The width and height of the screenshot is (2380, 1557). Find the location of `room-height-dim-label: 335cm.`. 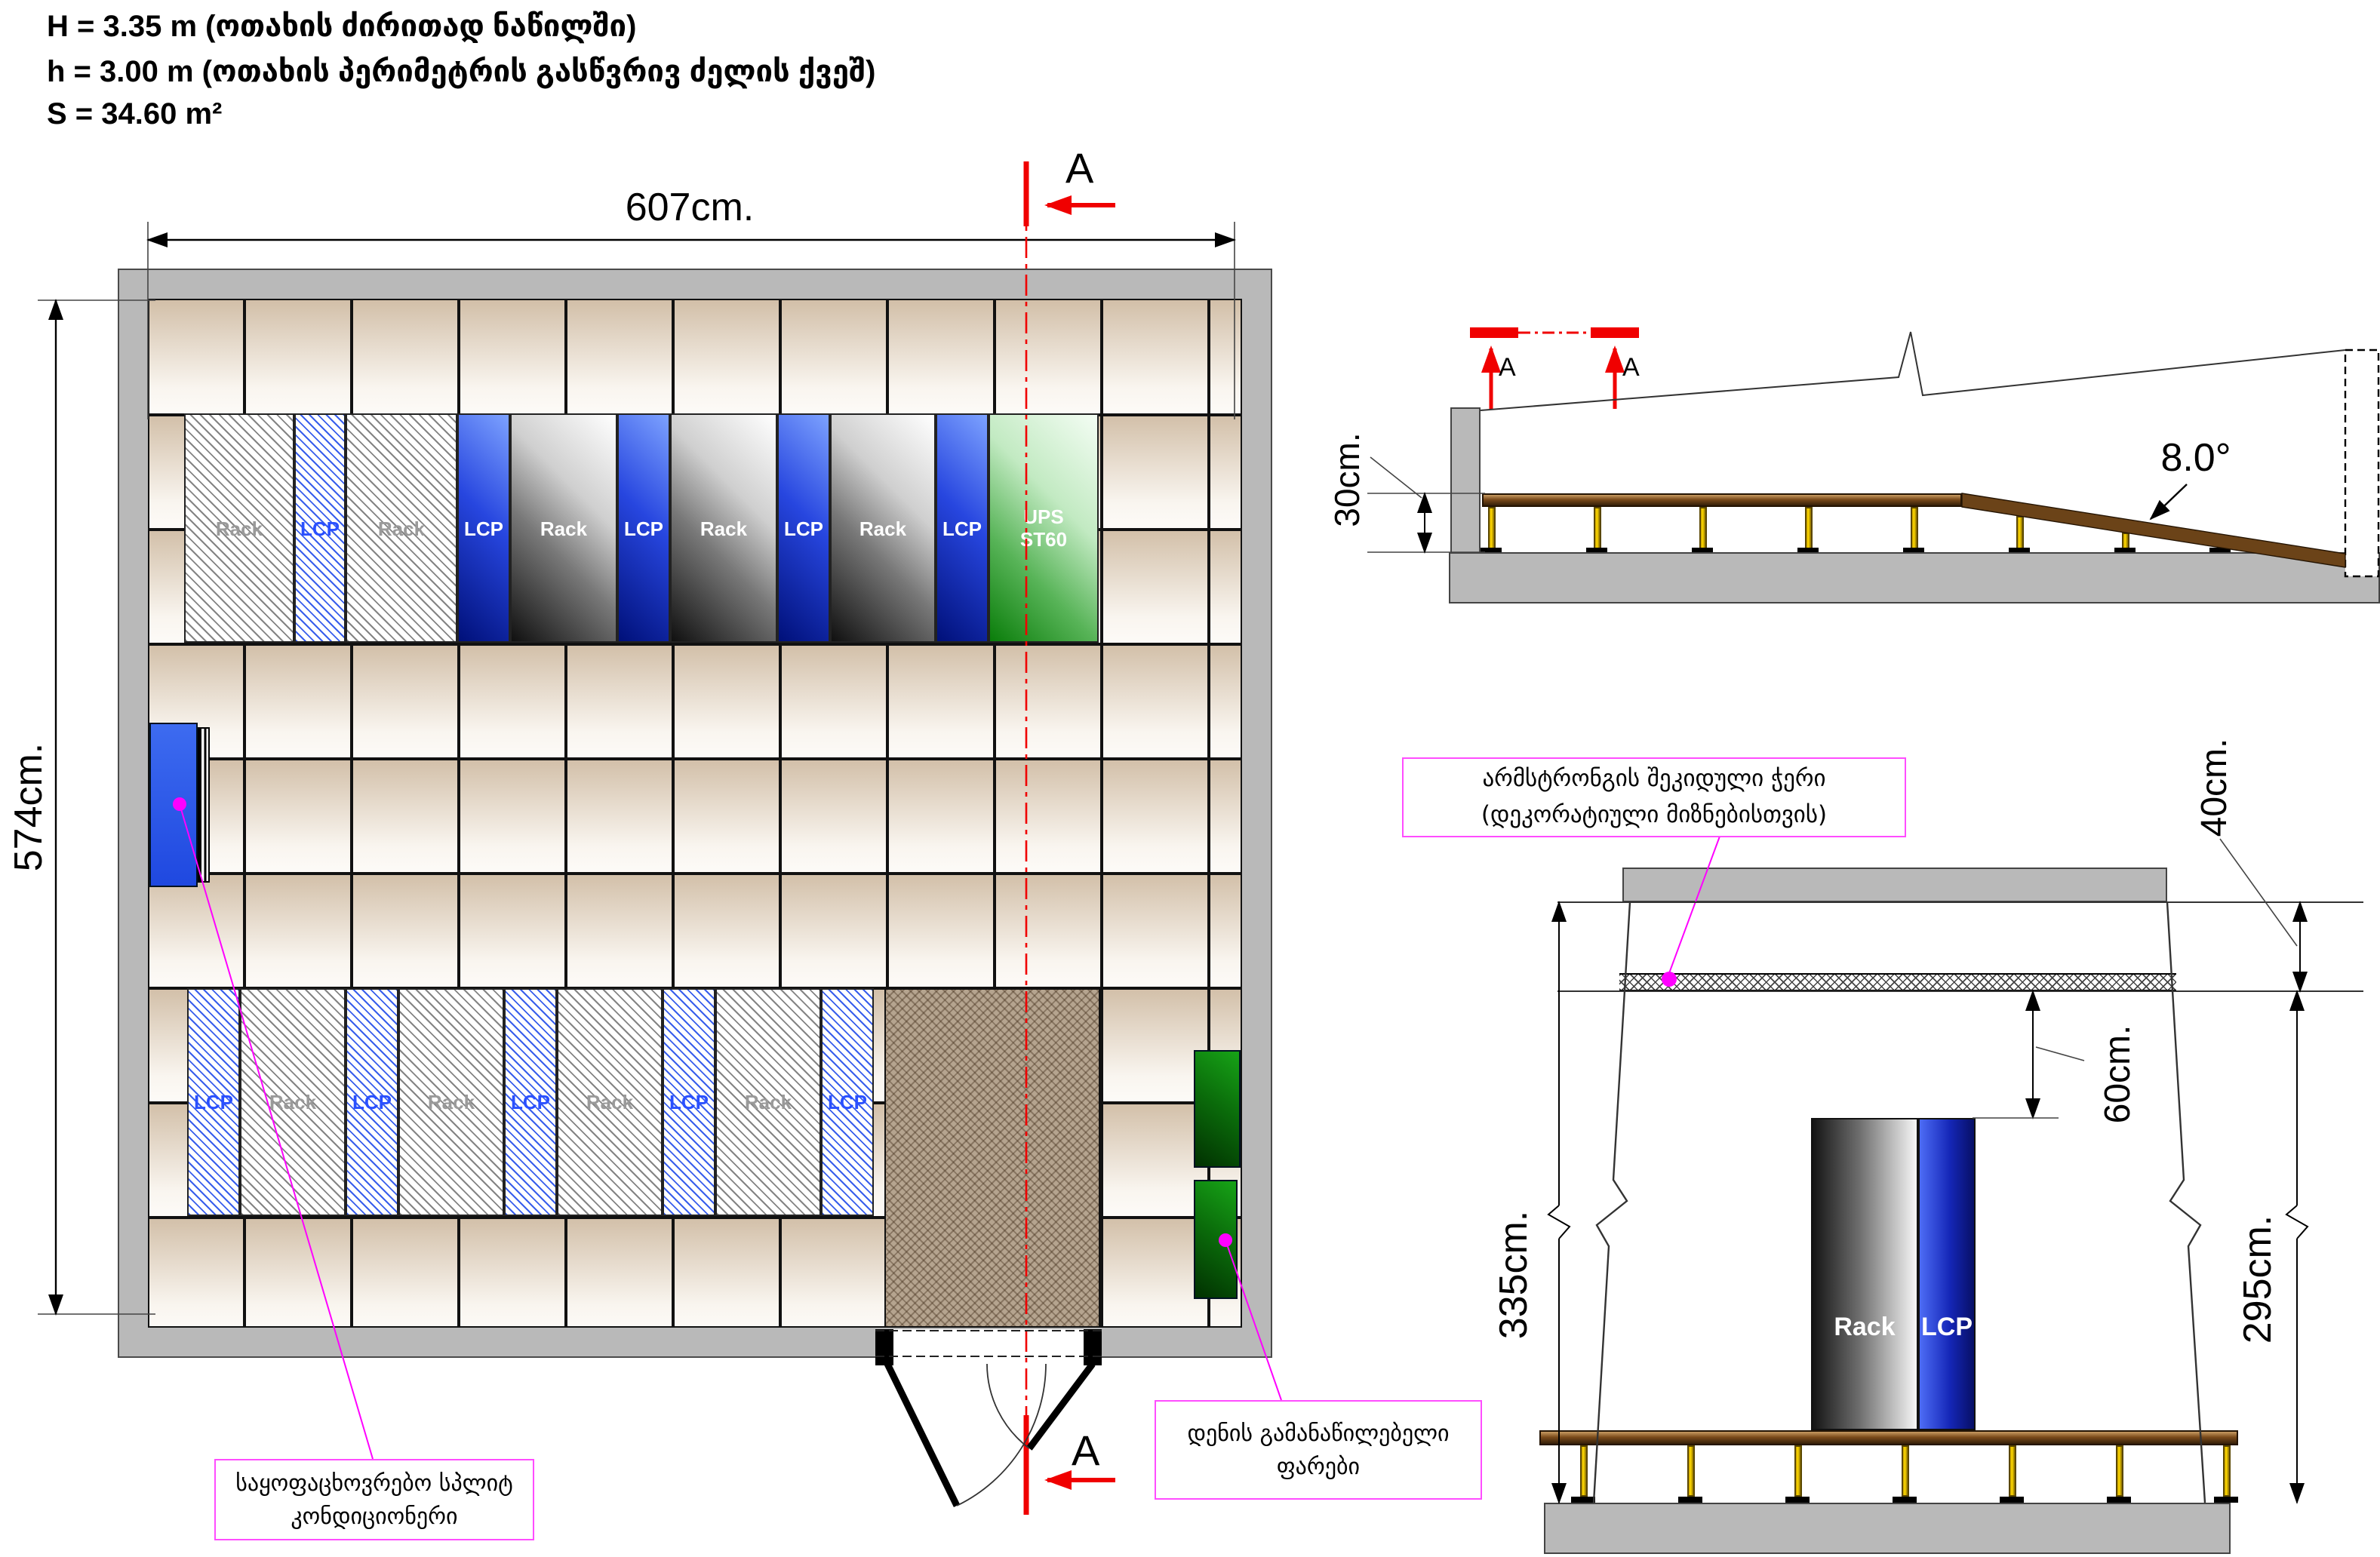

room-height-dim-label: 335cm. is located at coordinates (1513, 1275).